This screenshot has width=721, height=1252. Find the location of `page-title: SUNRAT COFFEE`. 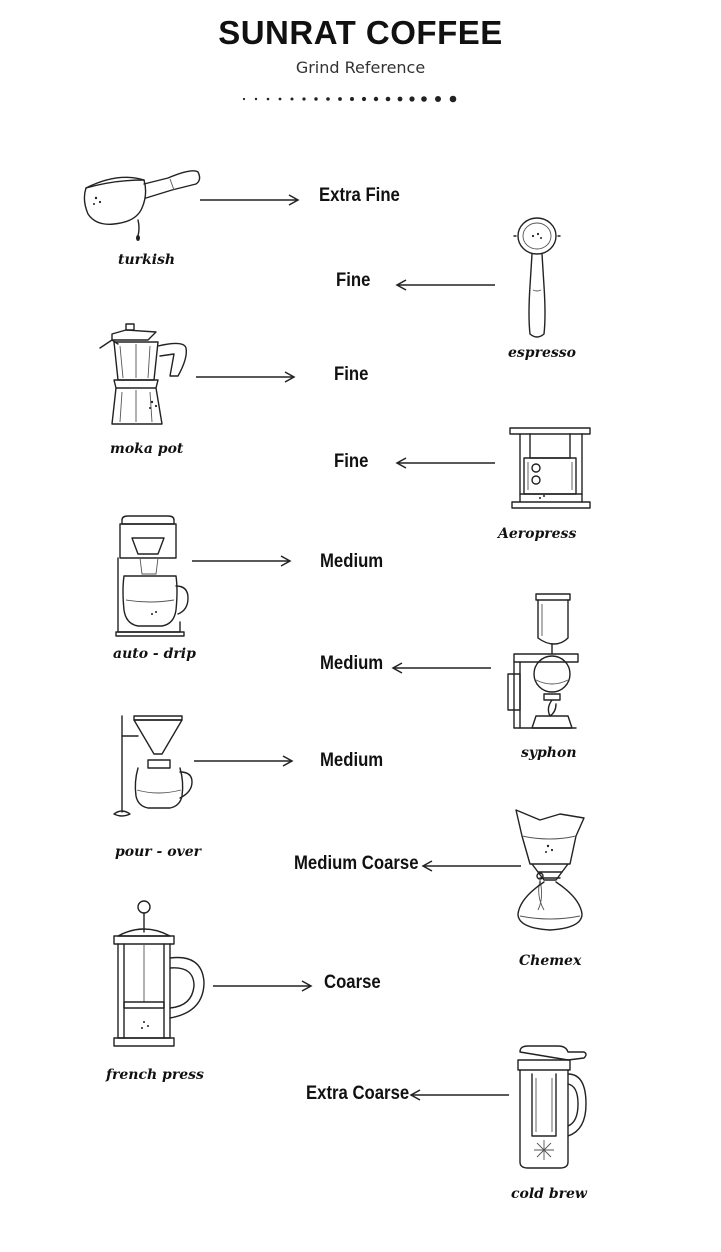

page-title: SUNRAT COFFEE is located at coordinates (360, 32).